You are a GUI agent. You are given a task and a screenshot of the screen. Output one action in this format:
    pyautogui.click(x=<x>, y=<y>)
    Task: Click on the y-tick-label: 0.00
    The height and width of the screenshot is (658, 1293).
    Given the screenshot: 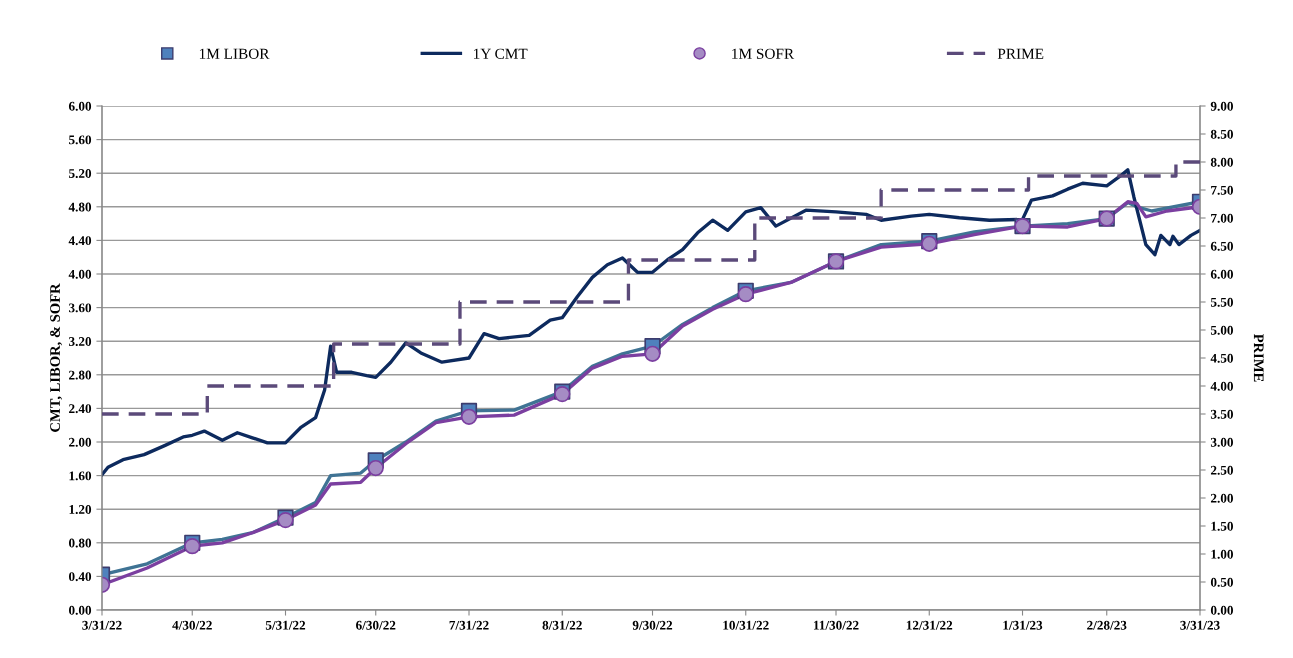 What is the action you would take?
    pyautogui.click(x=80, y=610)
    